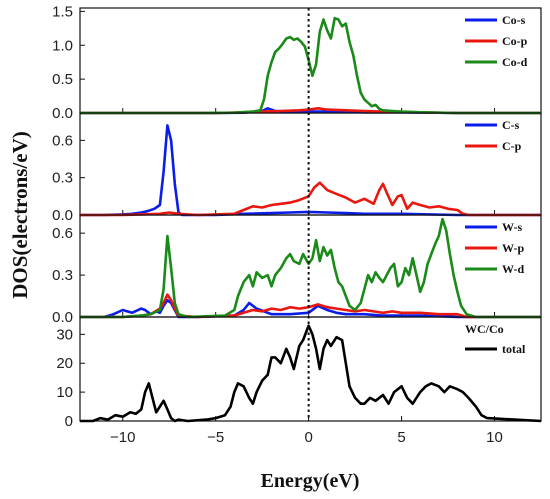 This screenshot has height=499, width=550. What do you see at coordinates (64, 334) in the screenshot?
I see `y-tick-label: 30` at bounding box center [64, 334].